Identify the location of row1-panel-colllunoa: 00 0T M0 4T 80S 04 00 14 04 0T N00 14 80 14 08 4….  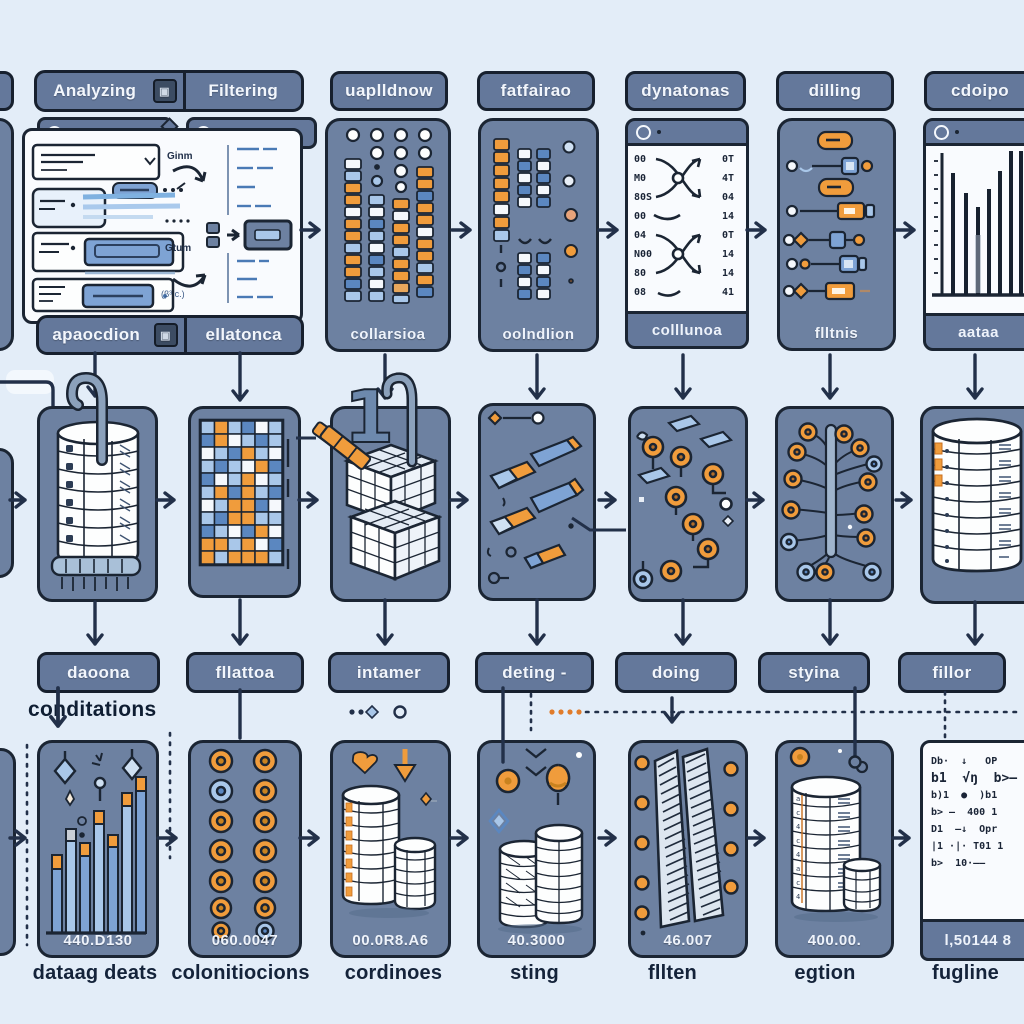
(687, 233).